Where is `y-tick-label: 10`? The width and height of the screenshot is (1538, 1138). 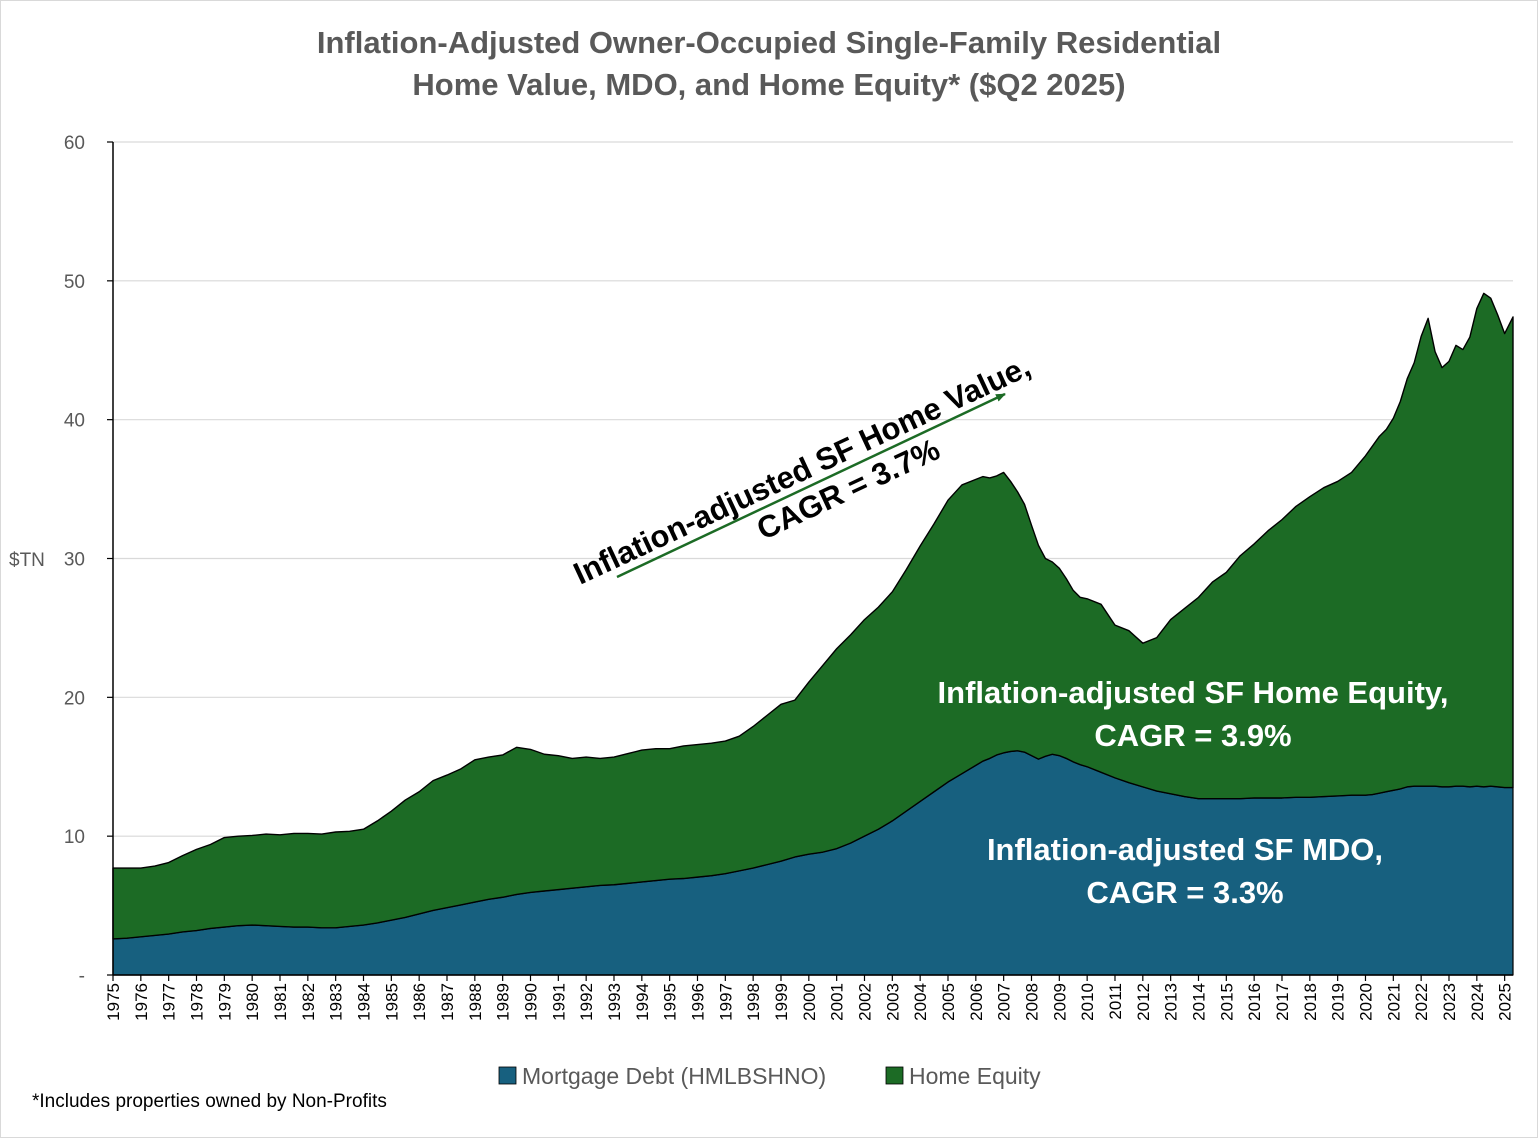 y-tick-label: 10 is located at coordinates (74, 837).